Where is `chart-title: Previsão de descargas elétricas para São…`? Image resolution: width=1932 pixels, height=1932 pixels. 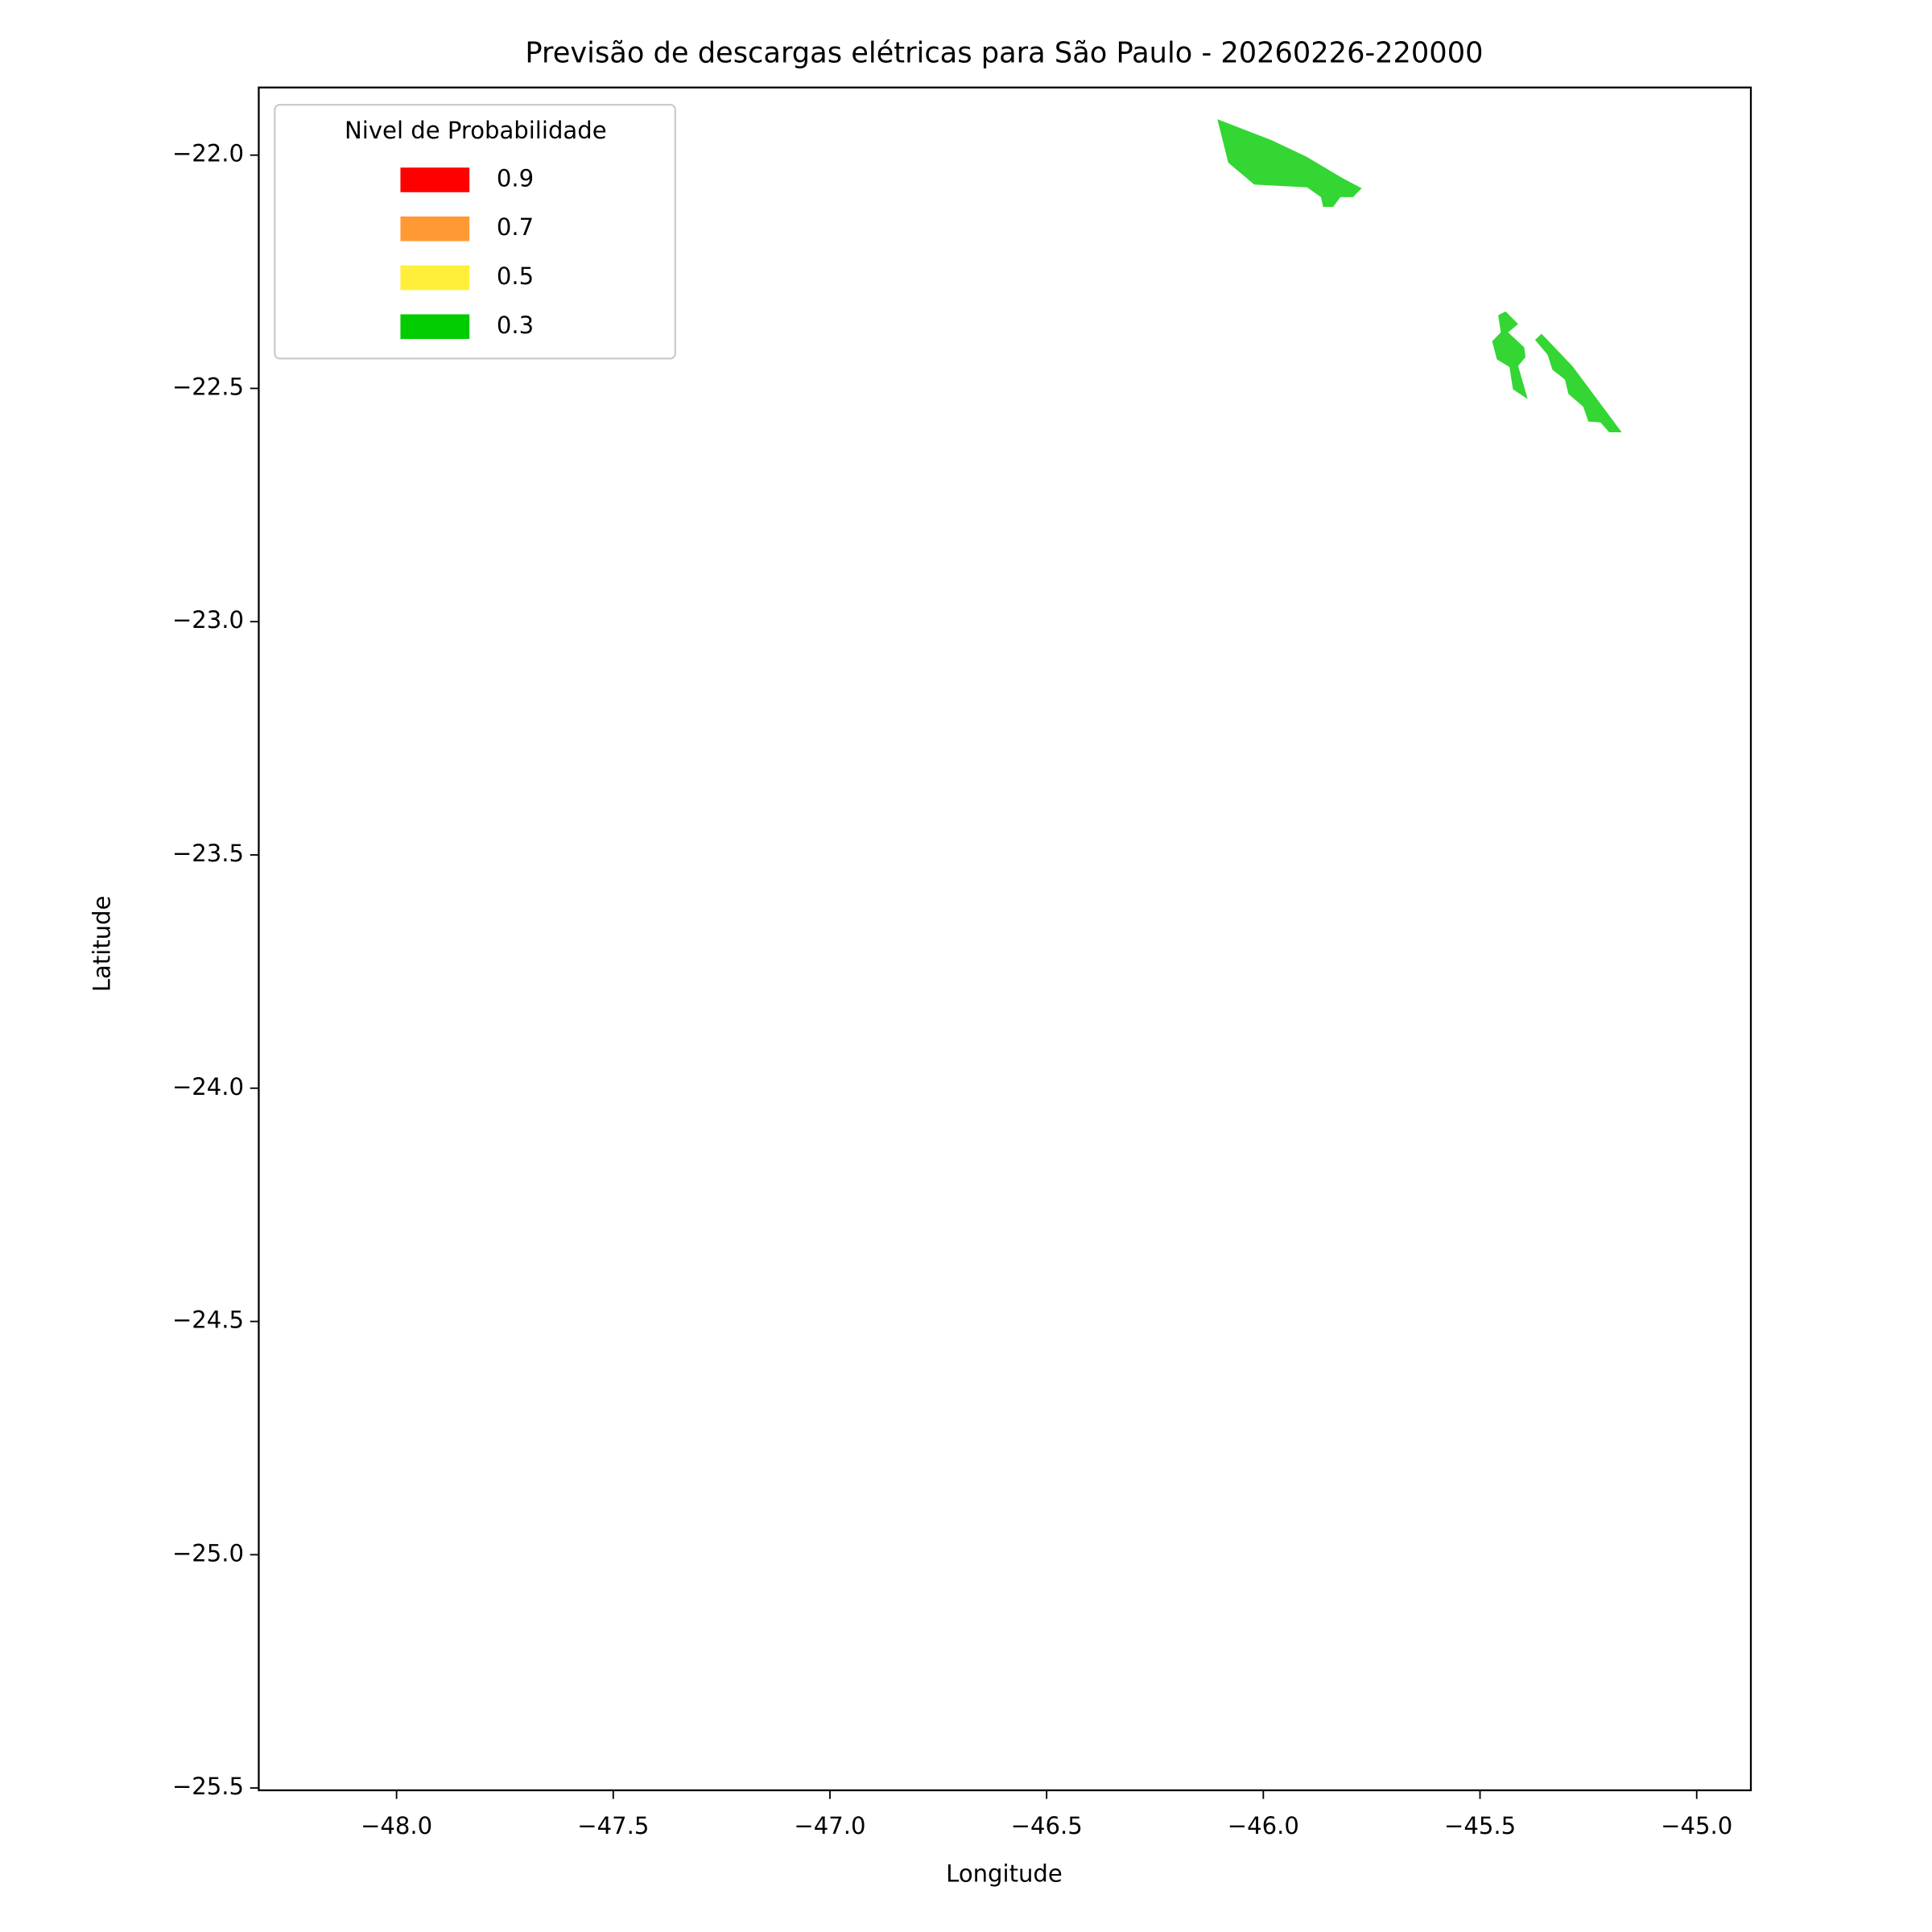
chart-title: Previsão de descargas elétricas para São… is located at coordinates (1004, 53).